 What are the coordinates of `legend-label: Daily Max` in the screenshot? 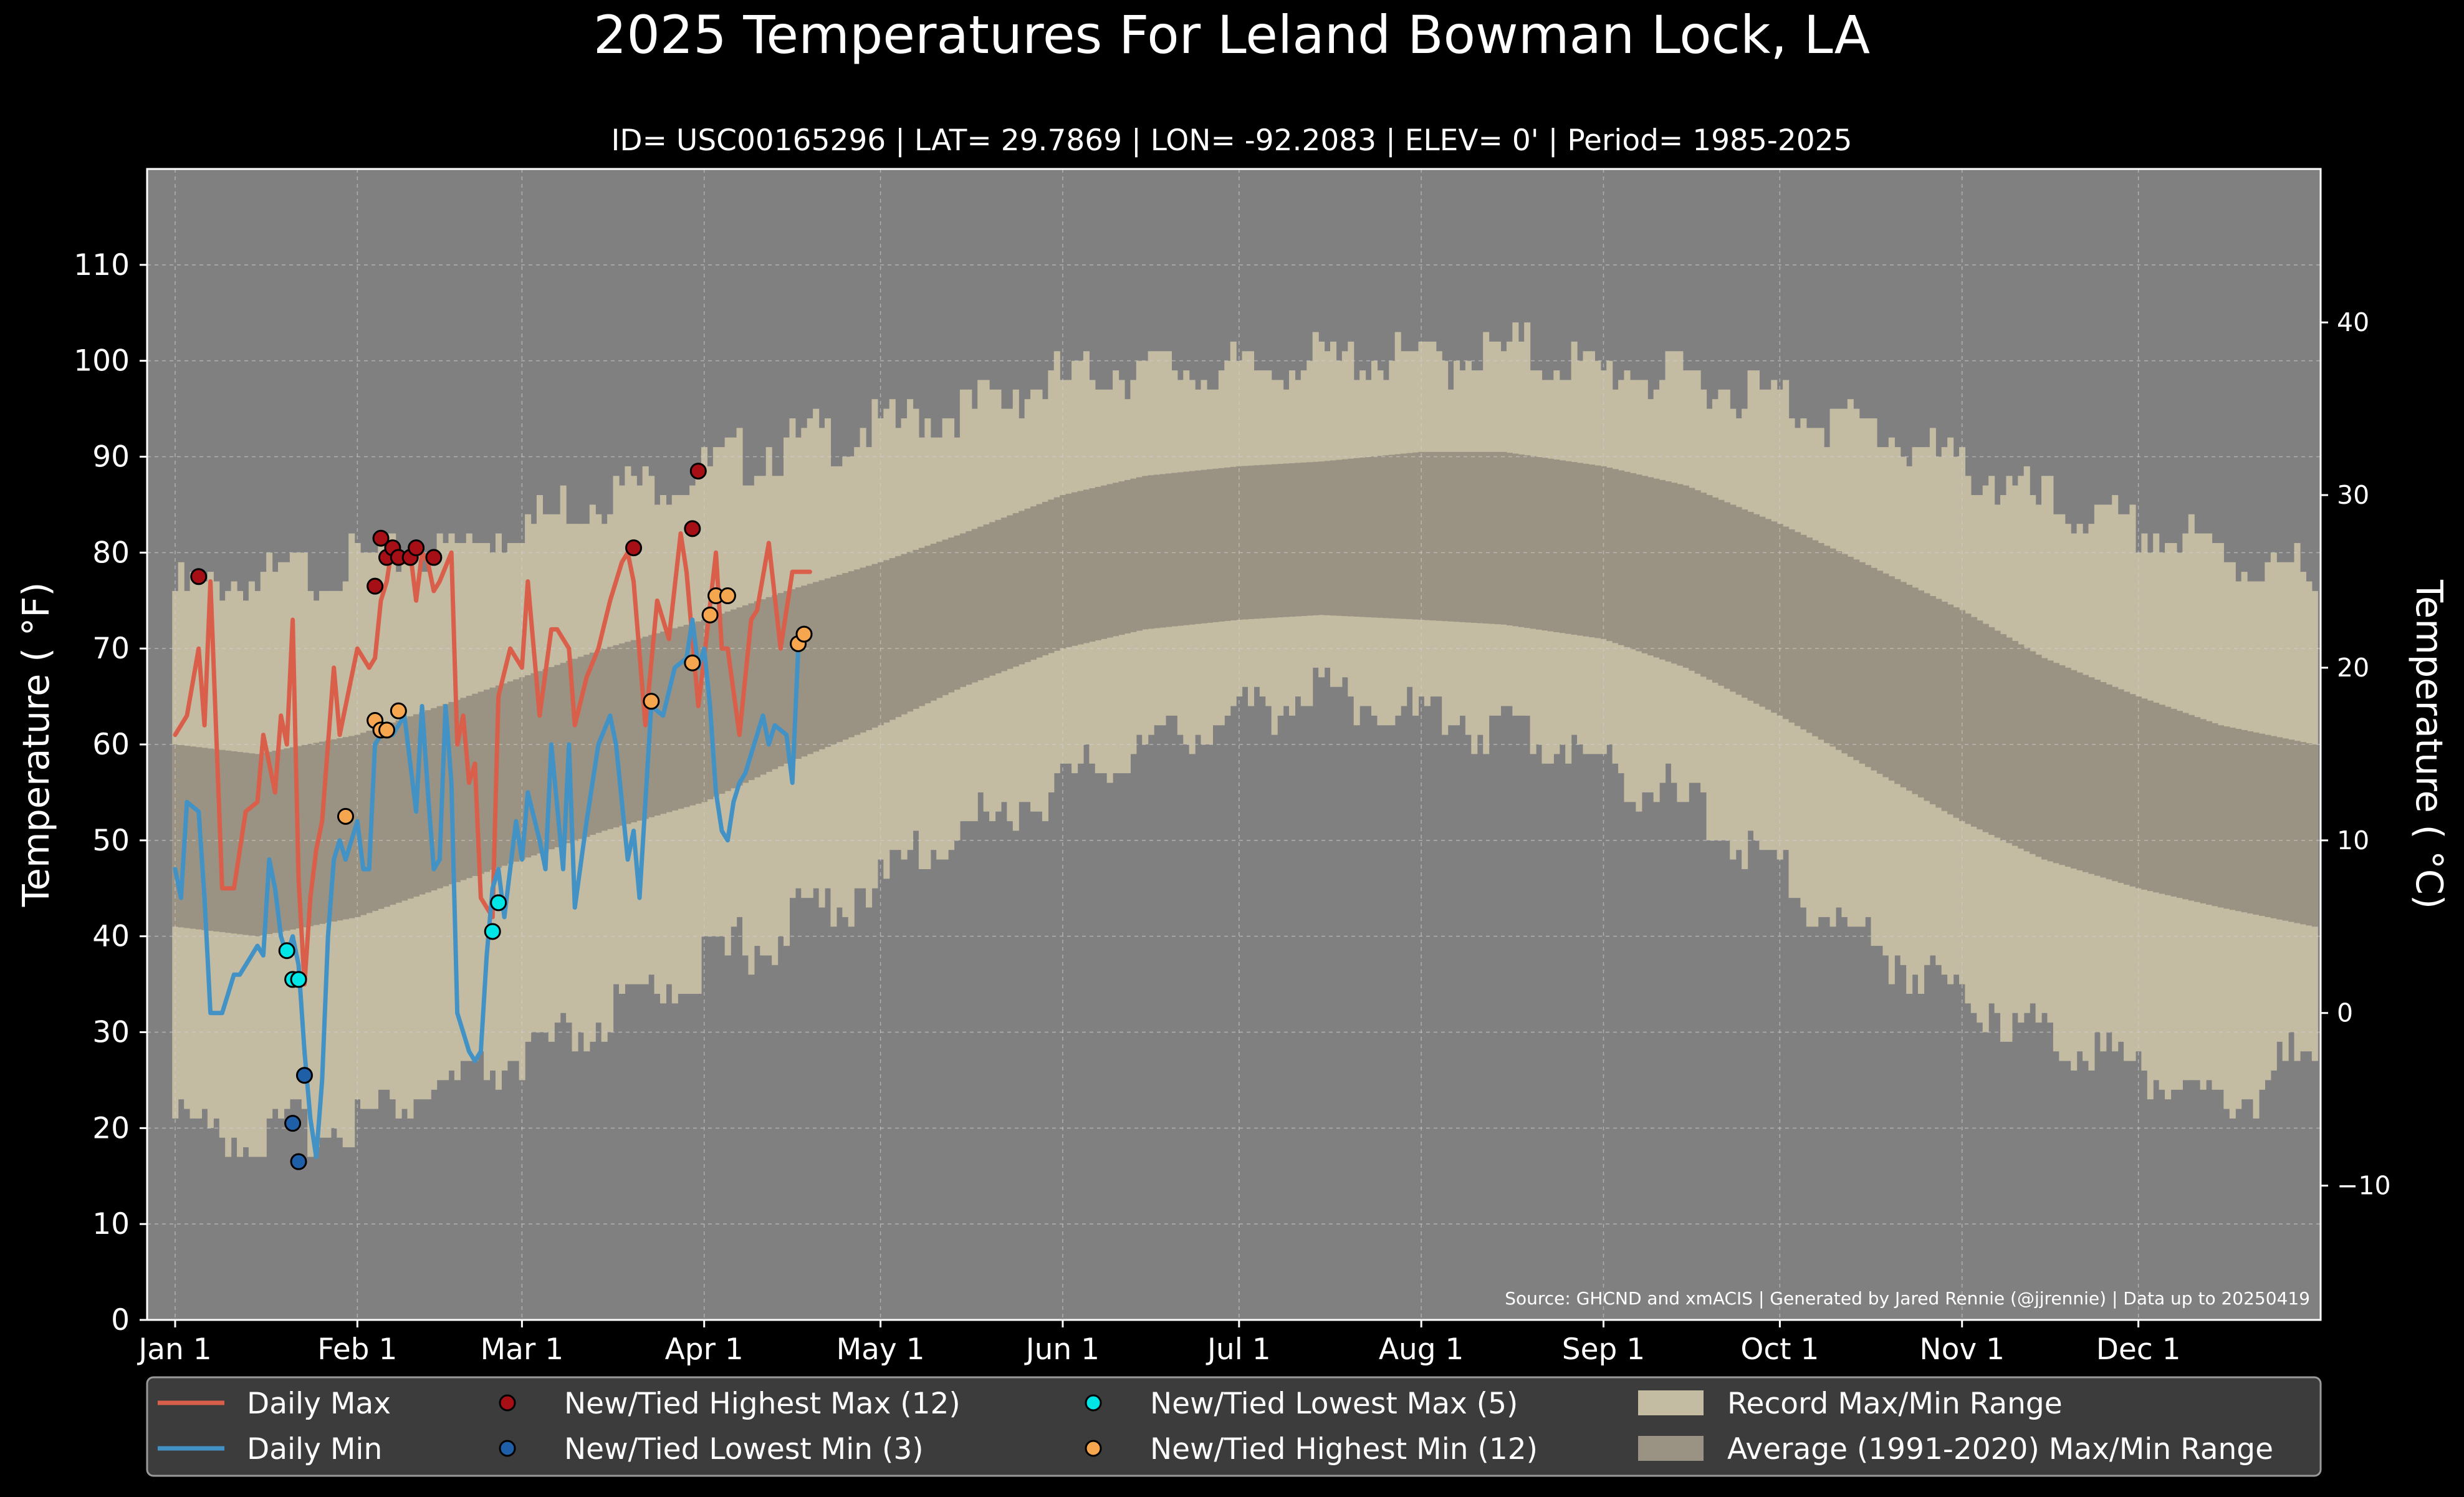 It's located at (319, 1404).